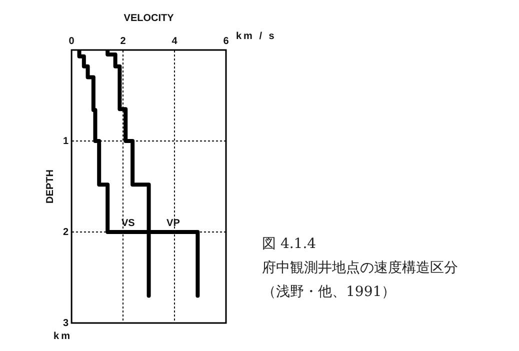 The height and width of the screenshot is (351, 519). I want to click on y-tick-label: 3, so click(66, 323).